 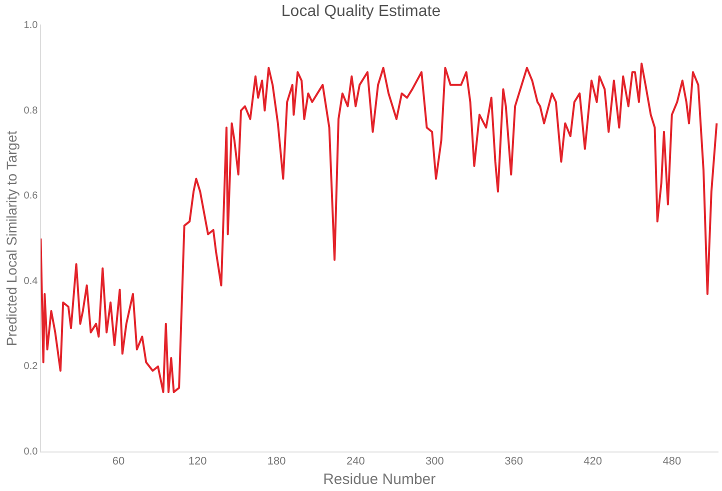 What do you see at coordinates (31, 25) in the screenshot?
I see `y-tick-label: 1.0` at bounding box center [31, 25].